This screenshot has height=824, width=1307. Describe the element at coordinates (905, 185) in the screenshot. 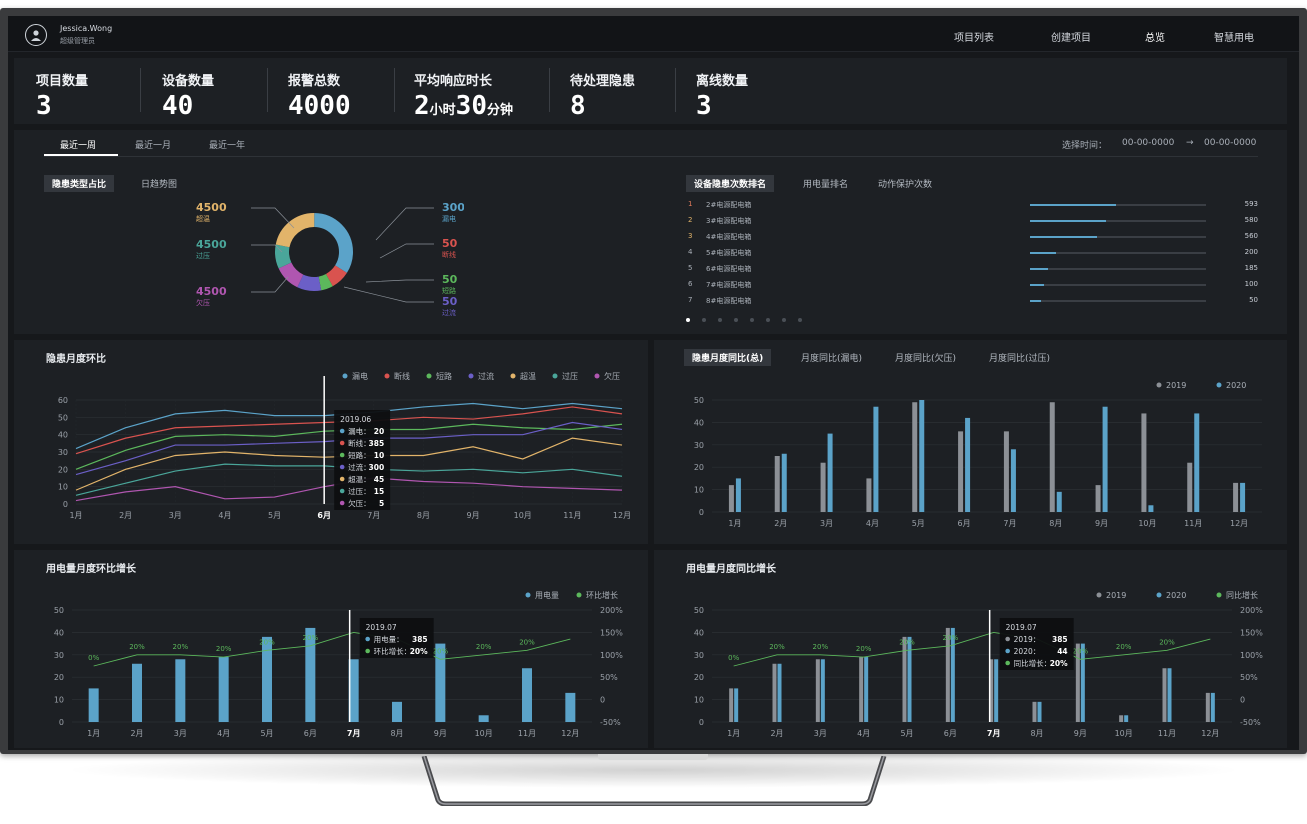

I see `tab-protect-count: 动作保护次数` at that location.